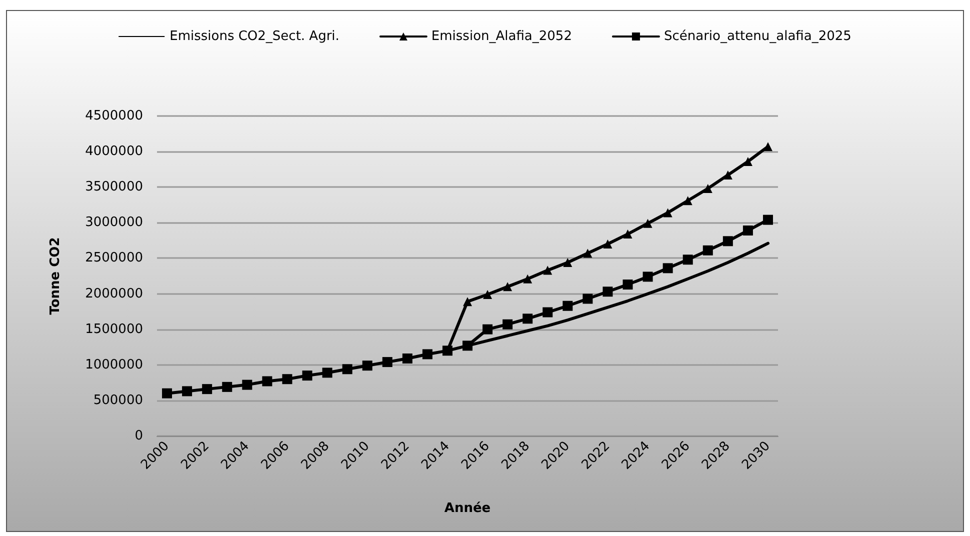 The height and width of the screenshot is (536, 970). Describe the element at coordinates (114, 294) in the screenshot. I see `y-tick-label: 2000000` at that location.